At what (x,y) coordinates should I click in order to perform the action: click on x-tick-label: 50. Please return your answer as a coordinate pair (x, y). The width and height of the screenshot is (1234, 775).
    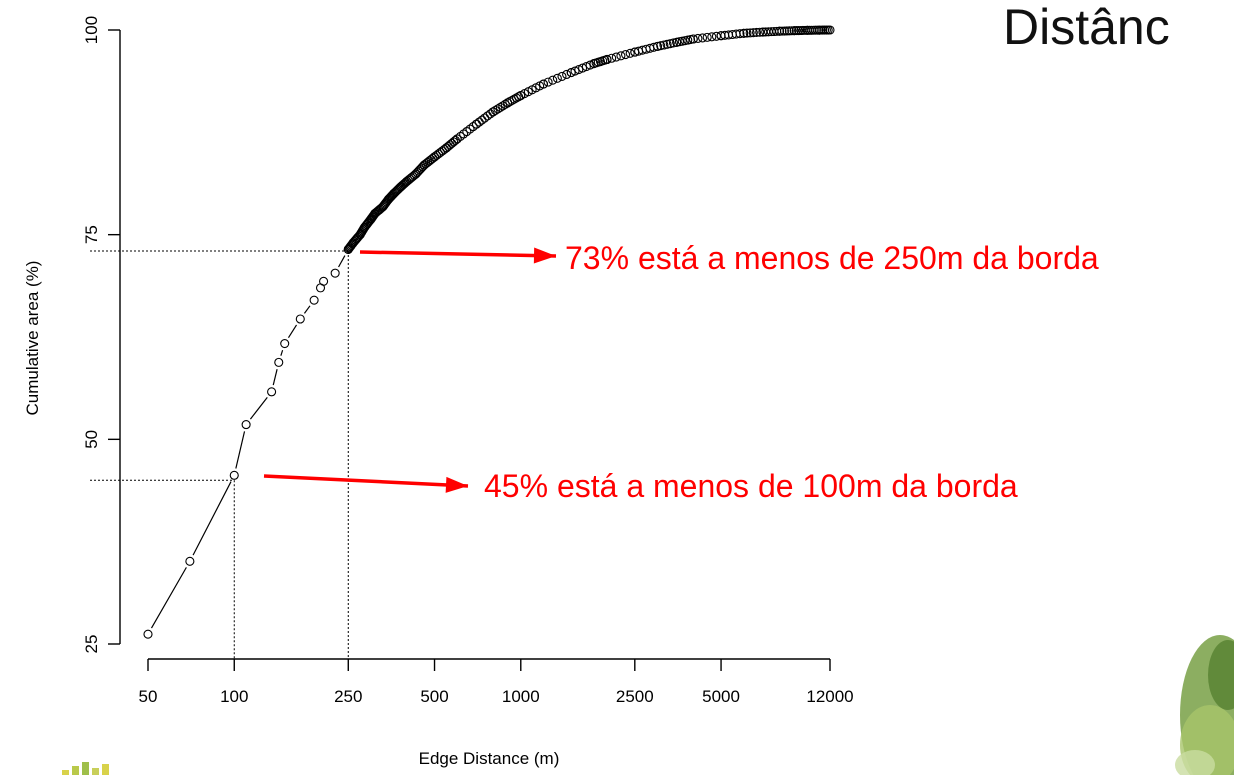
    Looking at the image, I should click on (148, 696).